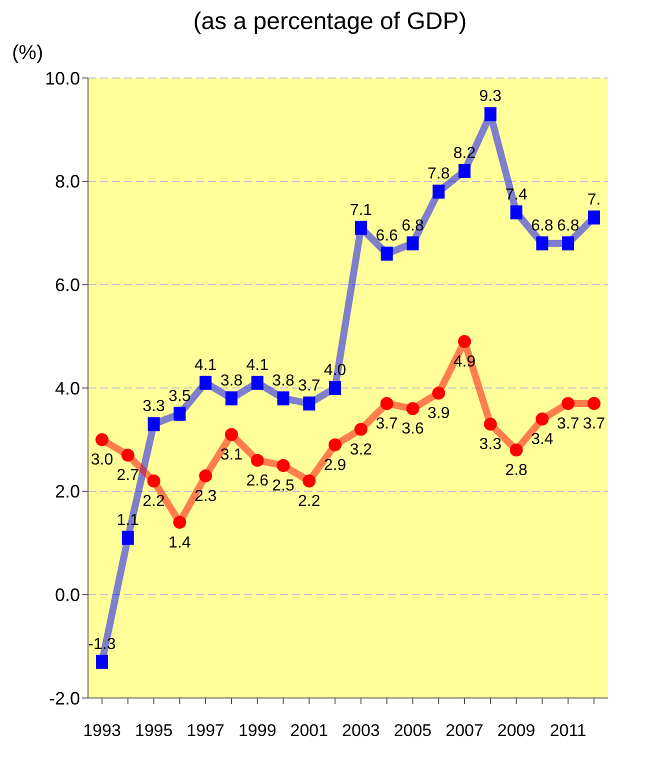 The height and width of the screenshot is (777, 660). Describe the element at coordinates (102, 644) in the screenshot. I see `data-label: -1.3` at that location.